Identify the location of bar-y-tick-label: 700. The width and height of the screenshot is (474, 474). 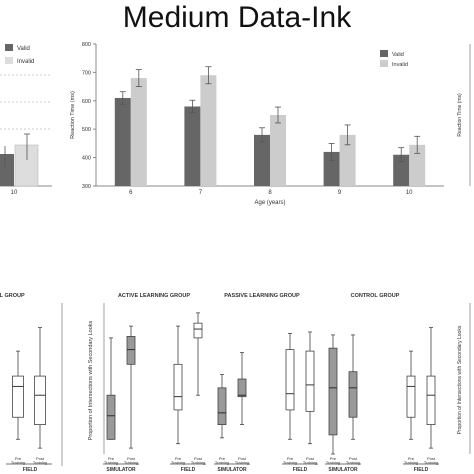
(86, 73).